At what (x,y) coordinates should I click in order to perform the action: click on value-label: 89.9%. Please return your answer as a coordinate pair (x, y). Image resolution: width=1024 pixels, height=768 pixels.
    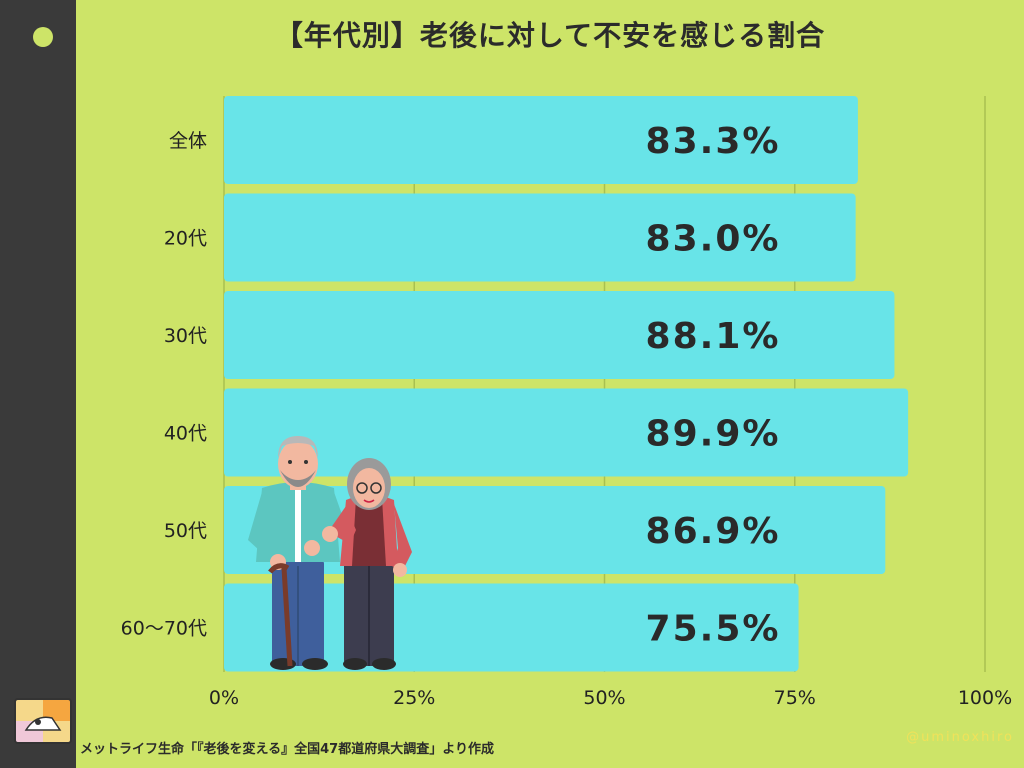
    Looking at the image, I should click on (713, 434).